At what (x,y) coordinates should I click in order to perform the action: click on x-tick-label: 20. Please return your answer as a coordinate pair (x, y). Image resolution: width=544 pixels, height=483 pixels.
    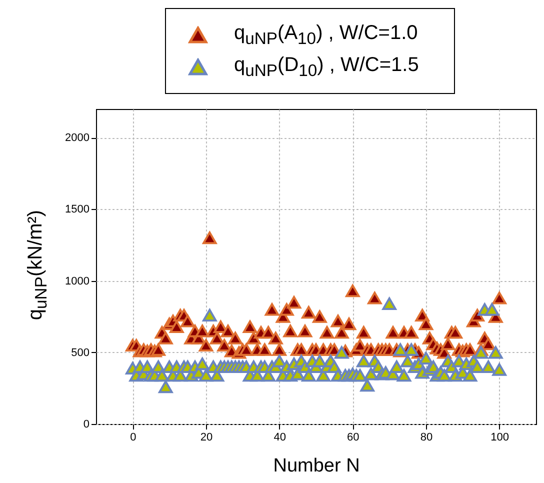
    Looking at the image, I should click on (206, 438).